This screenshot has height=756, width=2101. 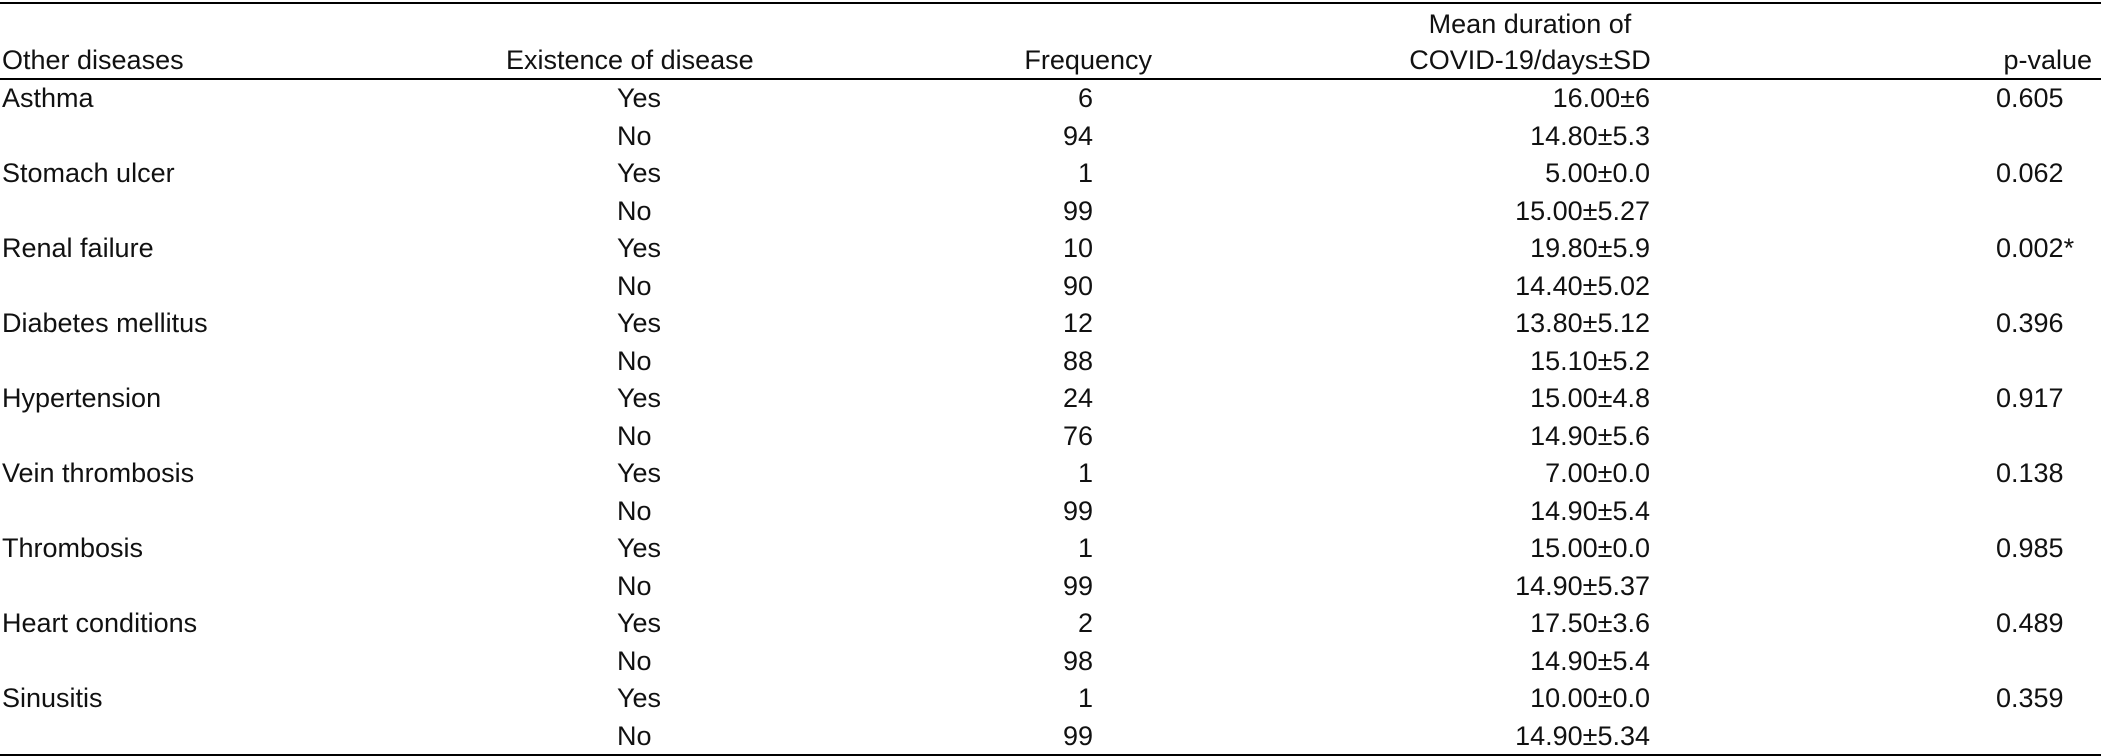 I want to click on duration-cell: 14.90±5.6, so click(x=1590, y=435).